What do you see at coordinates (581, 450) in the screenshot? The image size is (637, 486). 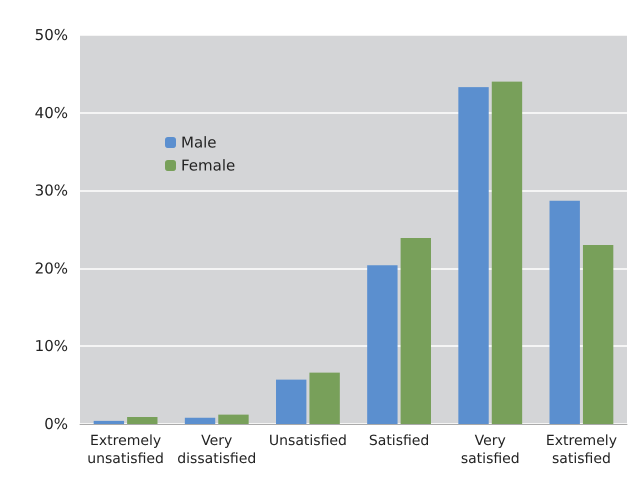 I see `x-tick-label: Extremely satisfied` at bounding box center [581, 450].